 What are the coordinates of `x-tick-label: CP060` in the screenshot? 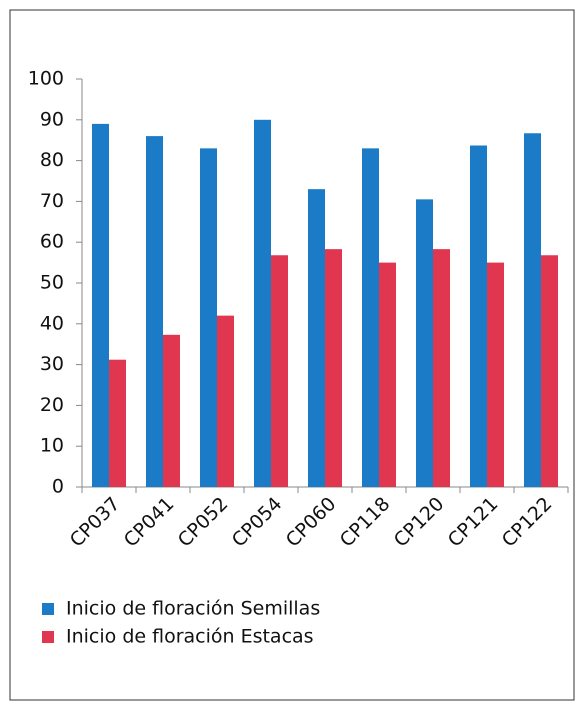 It's located at (311, 522).